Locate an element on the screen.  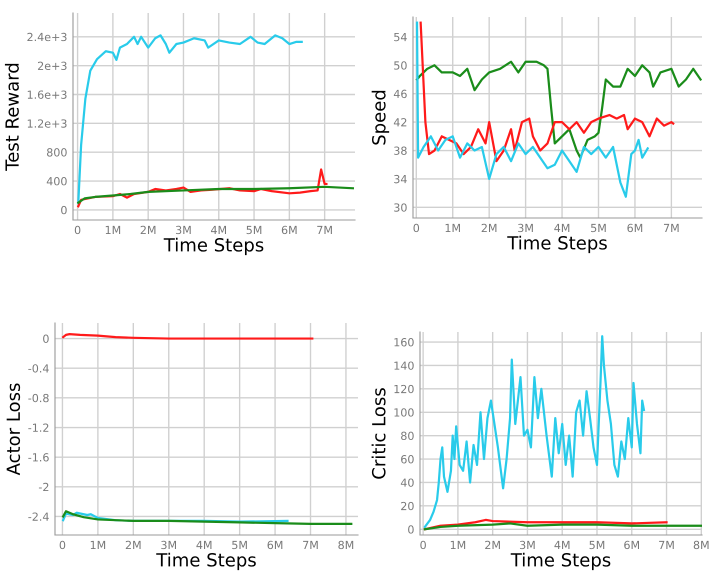
y-tick-label: 120 is located at coordinates (404, 389).